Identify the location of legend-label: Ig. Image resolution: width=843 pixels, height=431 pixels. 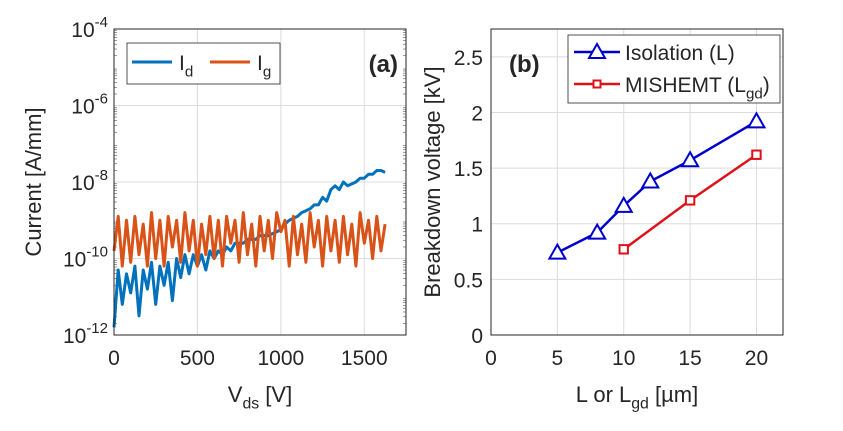
(264, 66).